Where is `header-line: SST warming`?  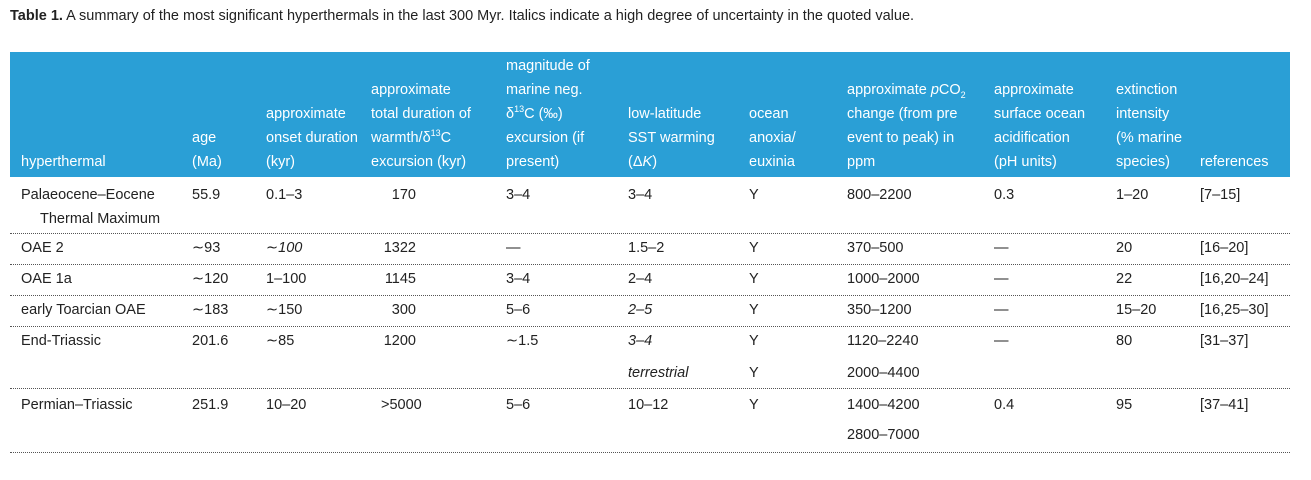
header-line: SST warming is located at coordinates (671, 138).